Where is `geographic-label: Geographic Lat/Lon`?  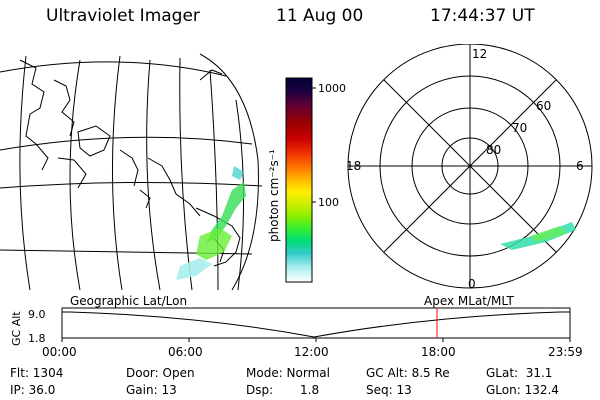
geographic-label: Geographic Lat/Lon is located at coordinates (129, 301).